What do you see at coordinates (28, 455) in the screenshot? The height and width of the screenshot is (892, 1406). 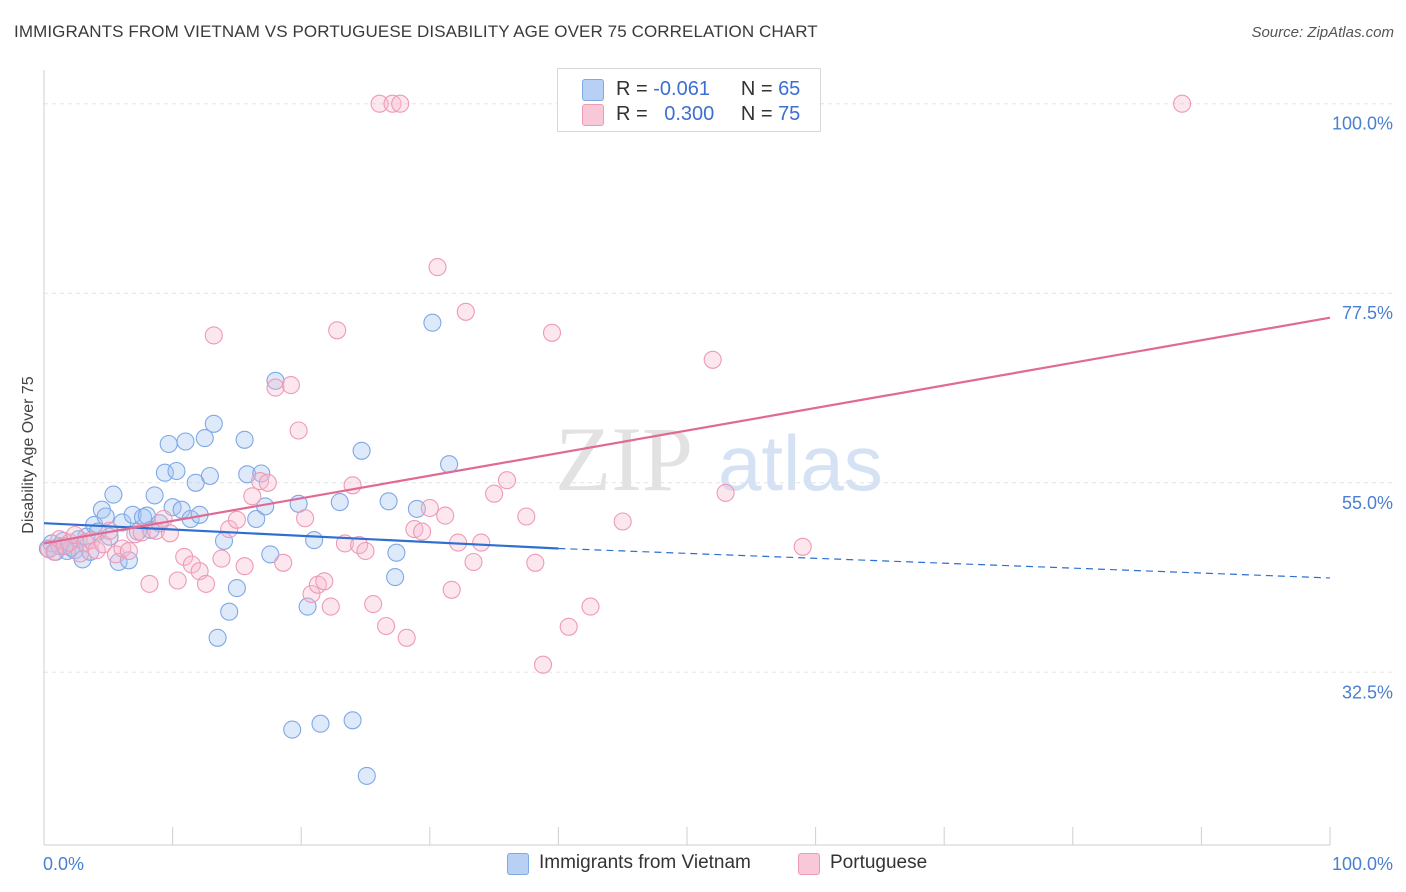 I see `y-axis-label: Disability Age Over 75` at bounding box center [28, 455].